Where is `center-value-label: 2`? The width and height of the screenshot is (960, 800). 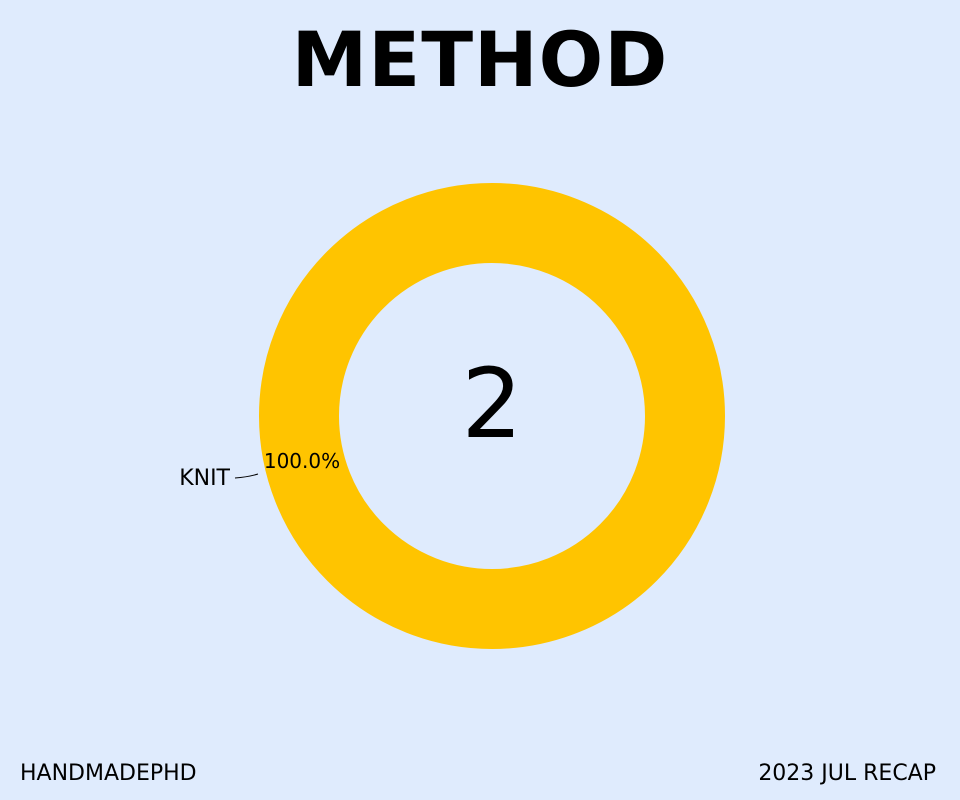
center-value-label: 2 is located at coordinates (491, 404).